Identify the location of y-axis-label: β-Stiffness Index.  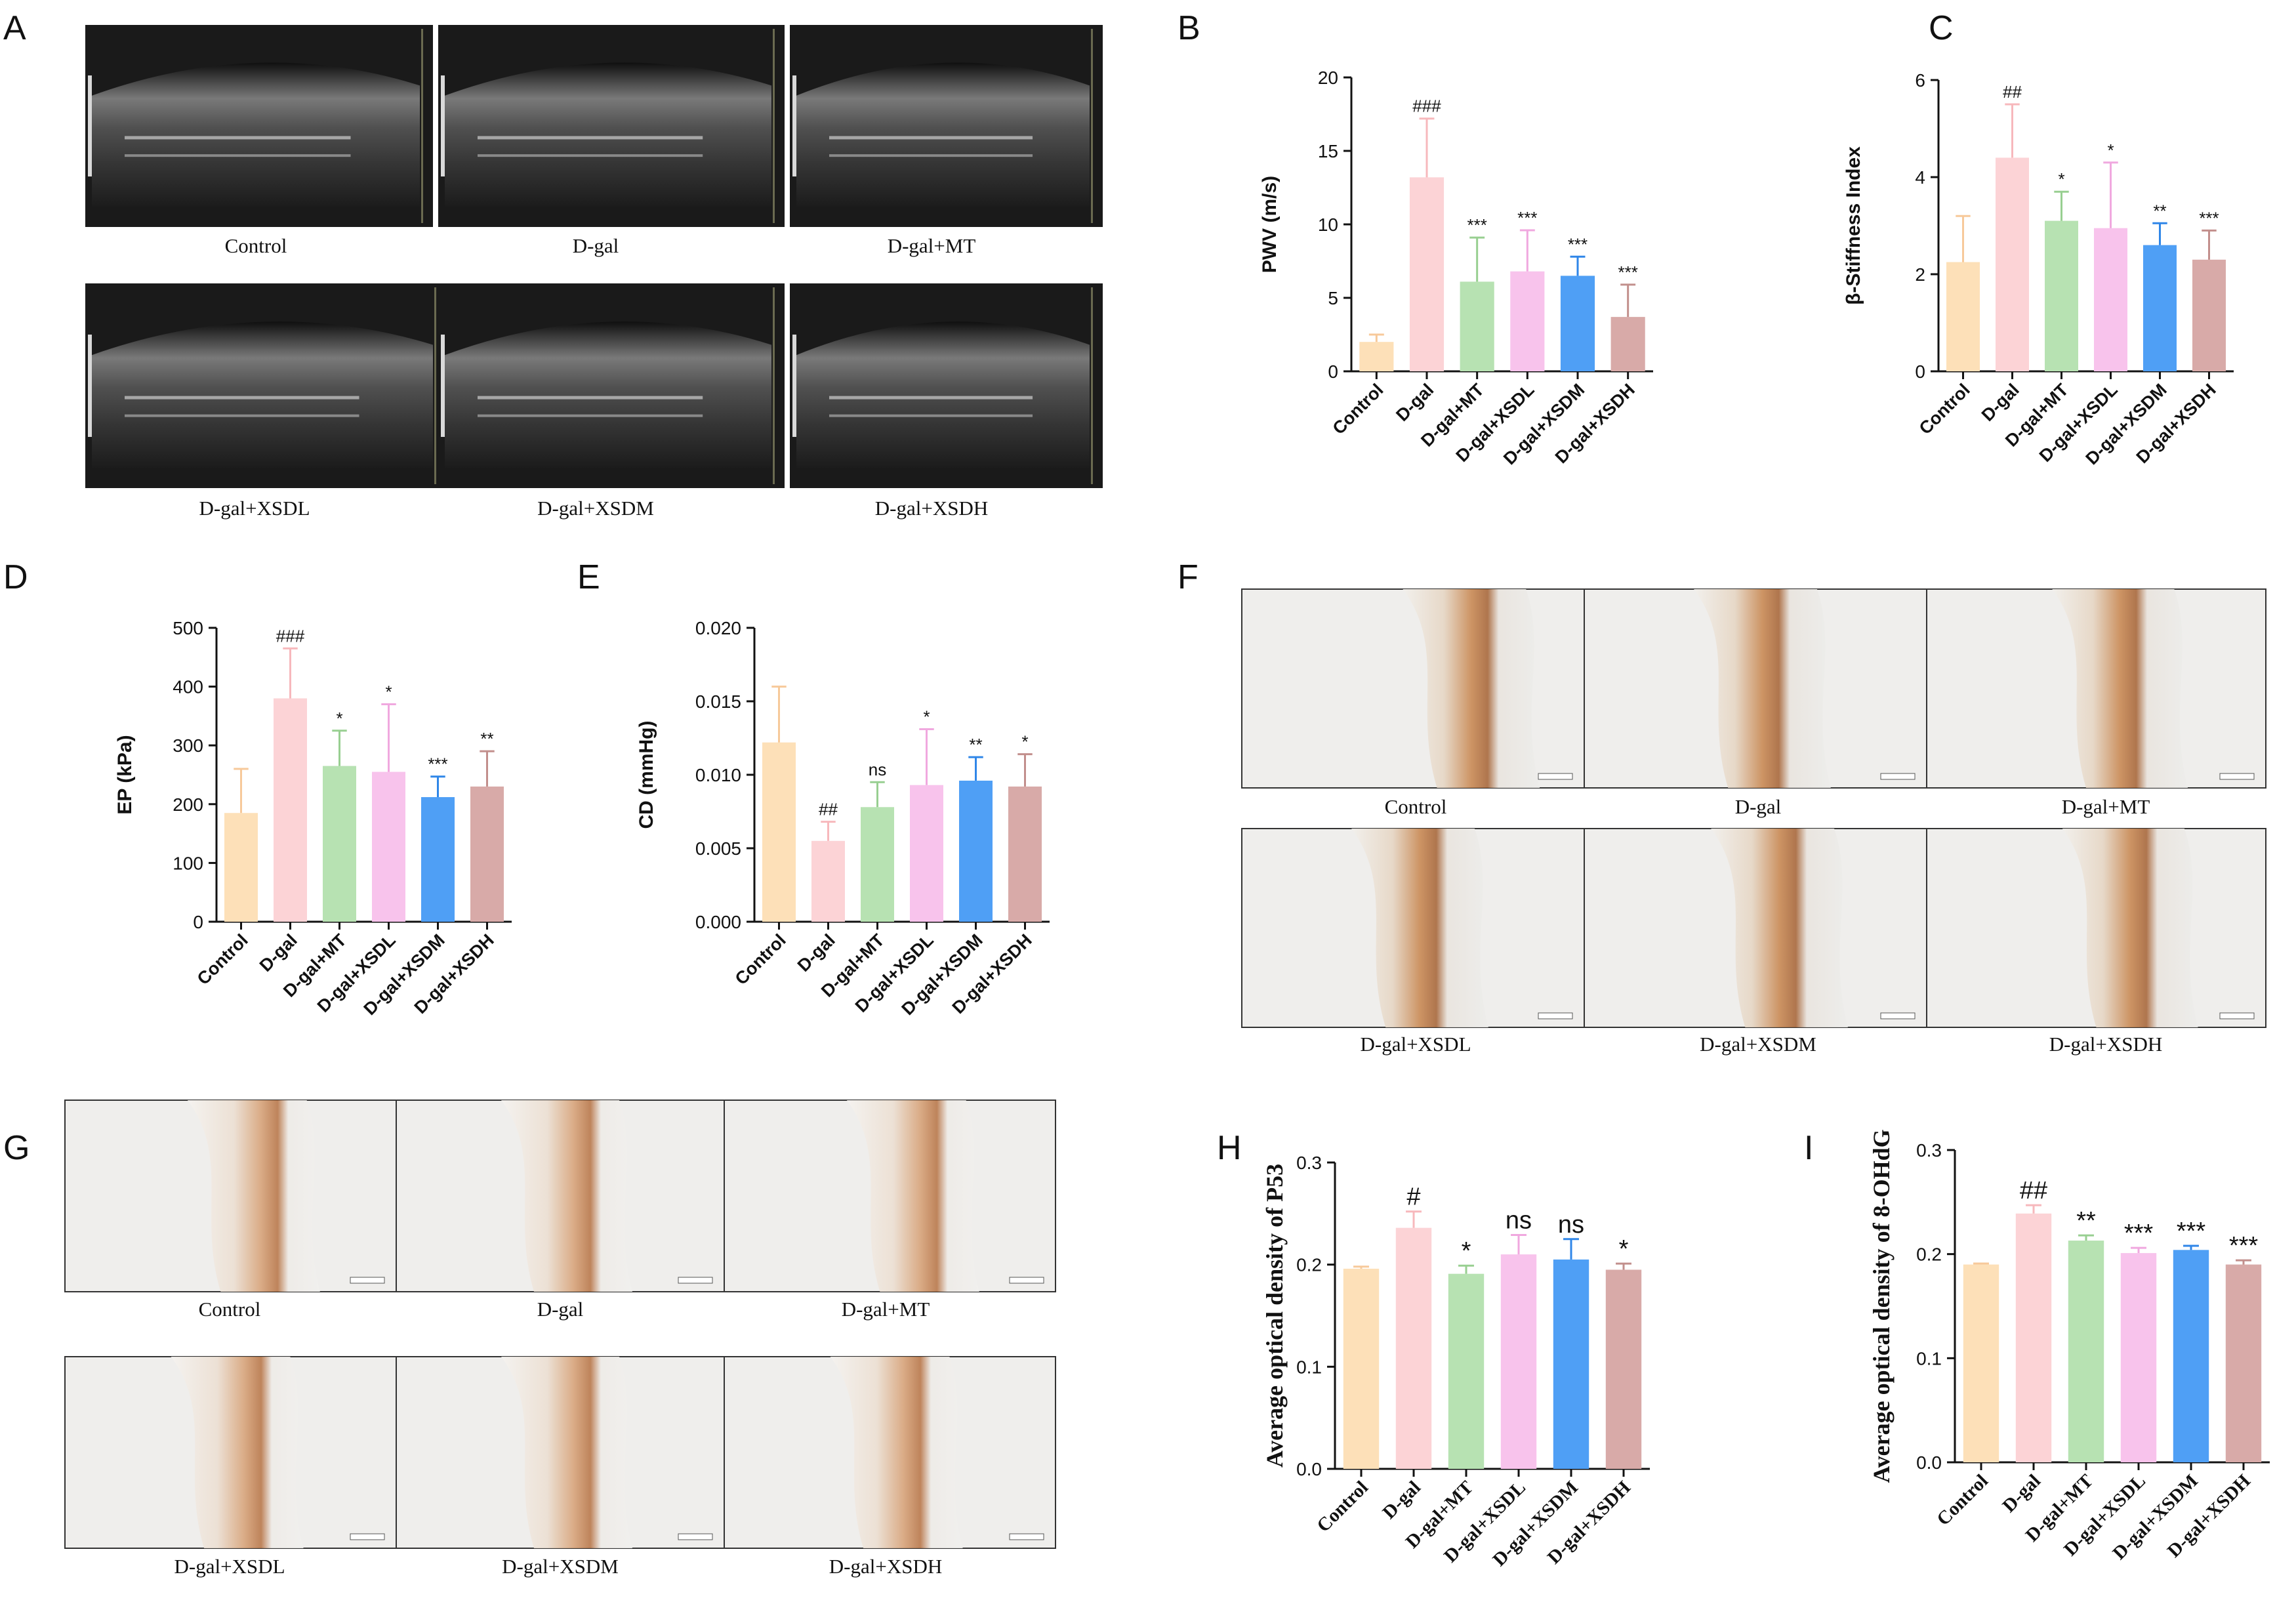
(1854, 225).